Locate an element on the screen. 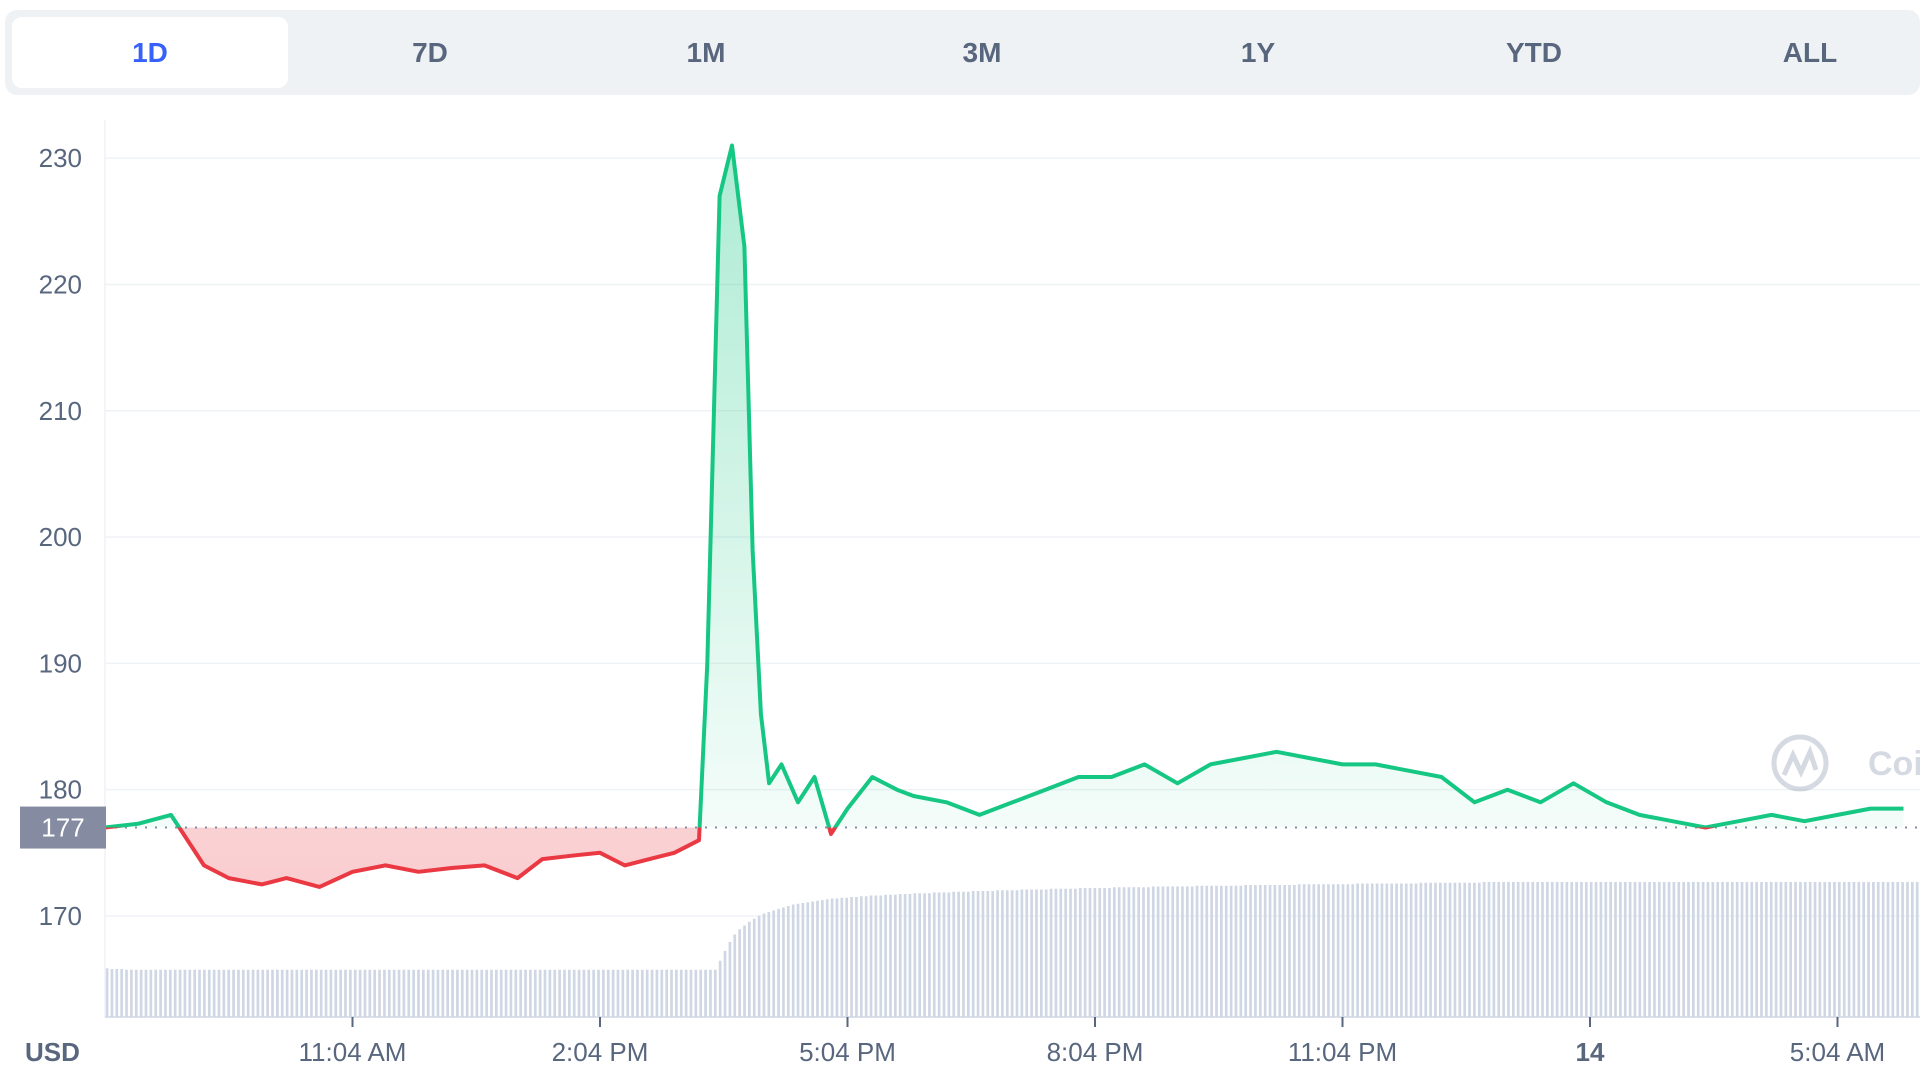  y-tick-label: 170 is located at coordinates (60, 916).